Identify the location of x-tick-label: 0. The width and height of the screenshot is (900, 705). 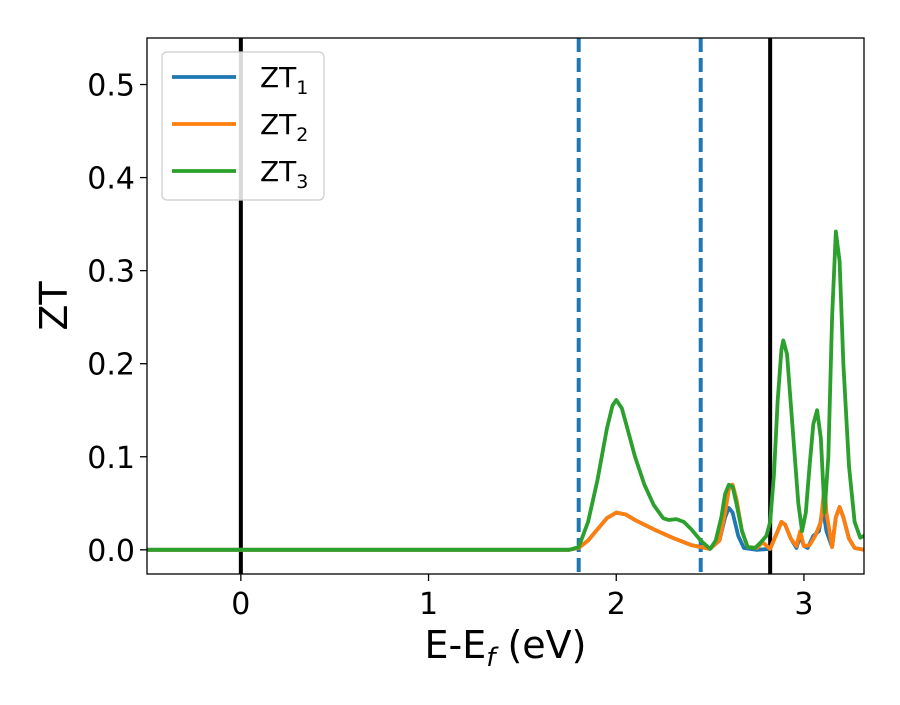
(240, 604).